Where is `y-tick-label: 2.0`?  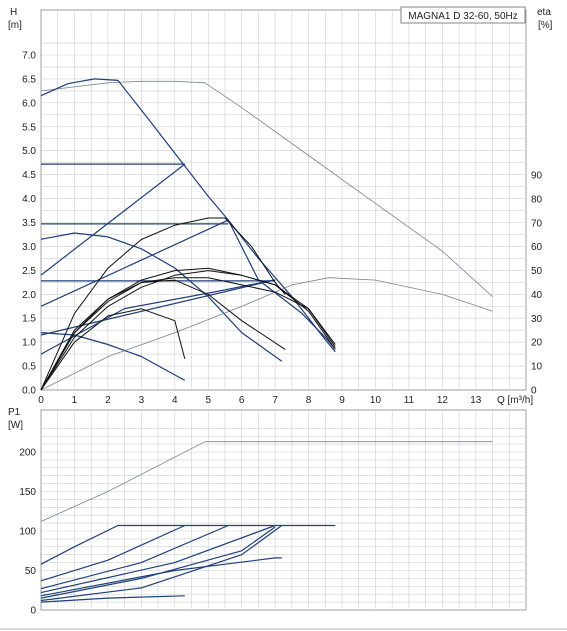
y-tick-label: 2.0 is located at coordinates (29, 295).